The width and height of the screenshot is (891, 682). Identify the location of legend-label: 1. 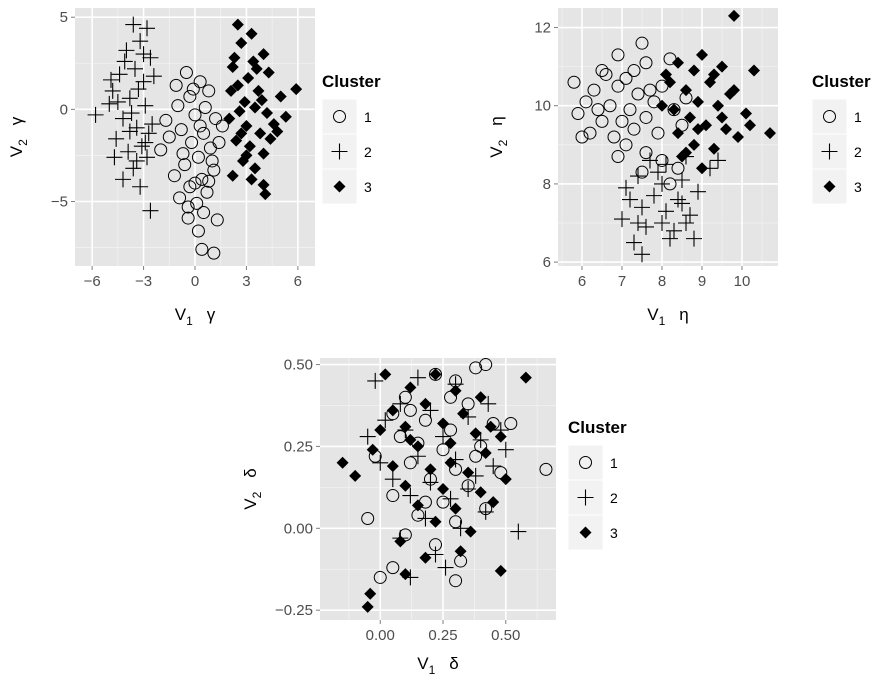
(614, 463).